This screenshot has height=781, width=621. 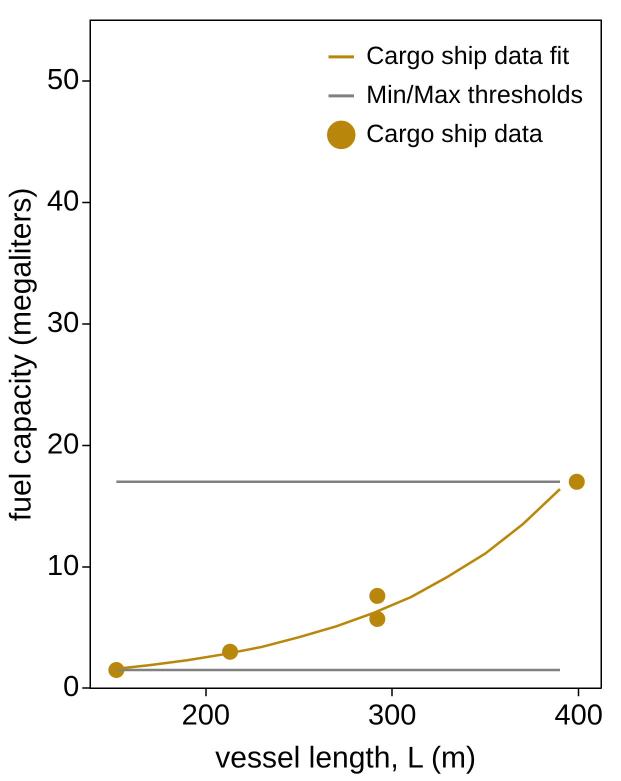 I want to click on legend-label: Cargo ship data fit, so click(x=468, y=56).